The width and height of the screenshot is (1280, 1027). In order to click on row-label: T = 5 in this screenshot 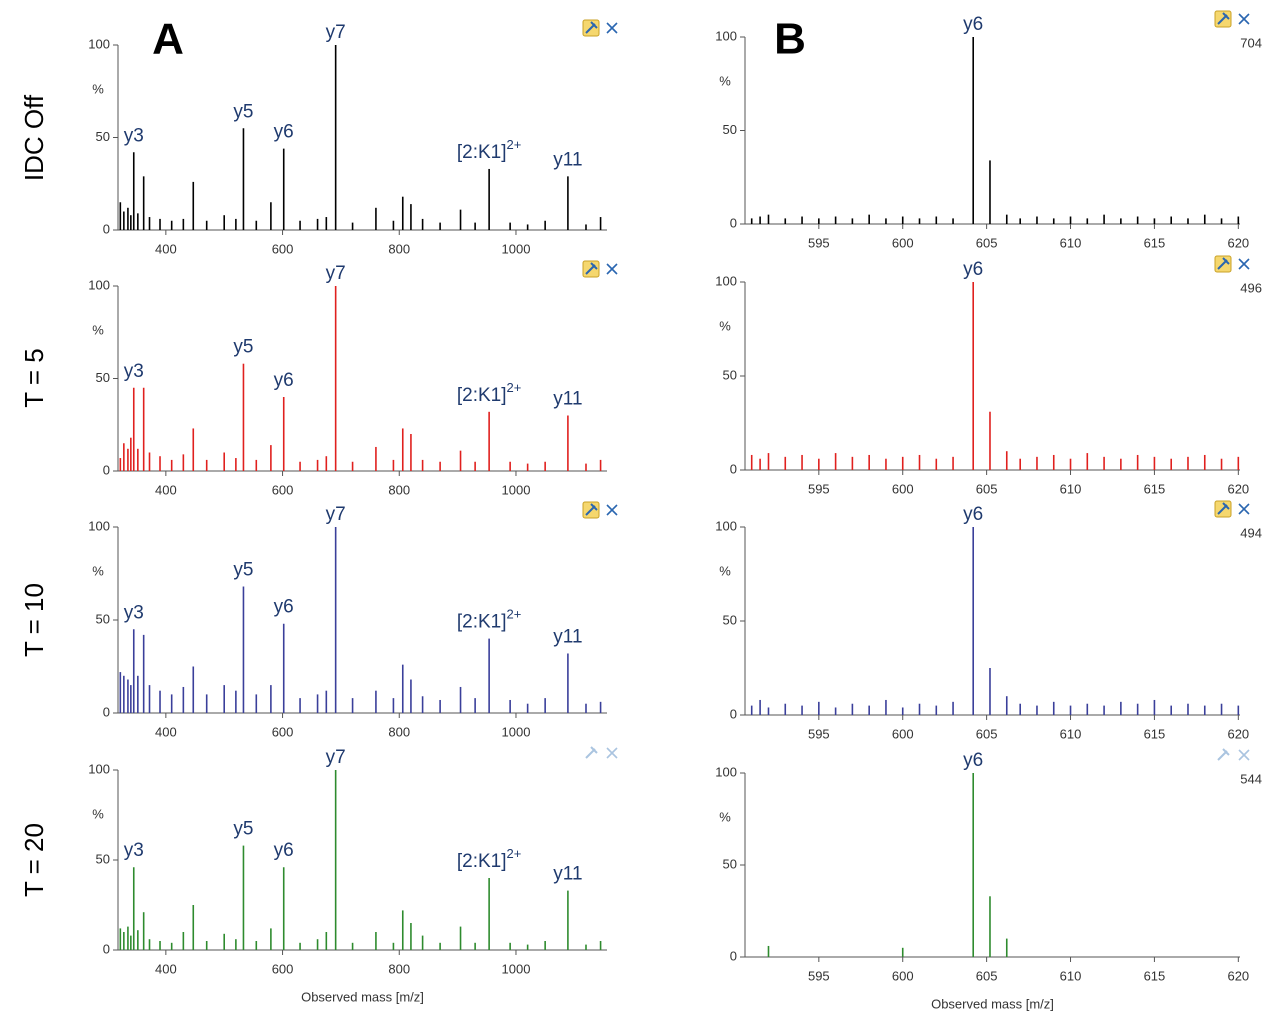, I will do `click(34, 378)`.